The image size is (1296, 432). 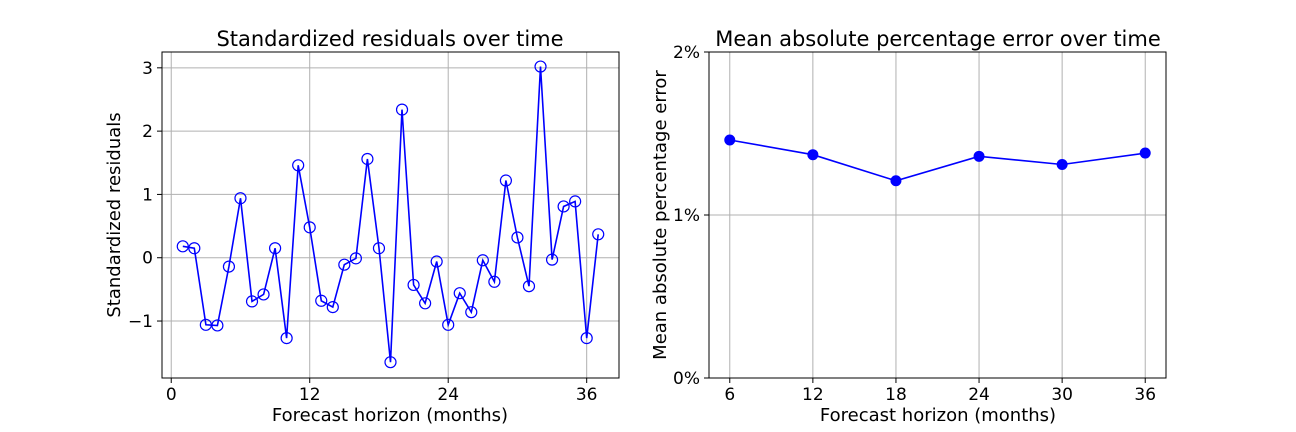 I want to click on x-tick-label: 30, so click(x=1062, y=395).